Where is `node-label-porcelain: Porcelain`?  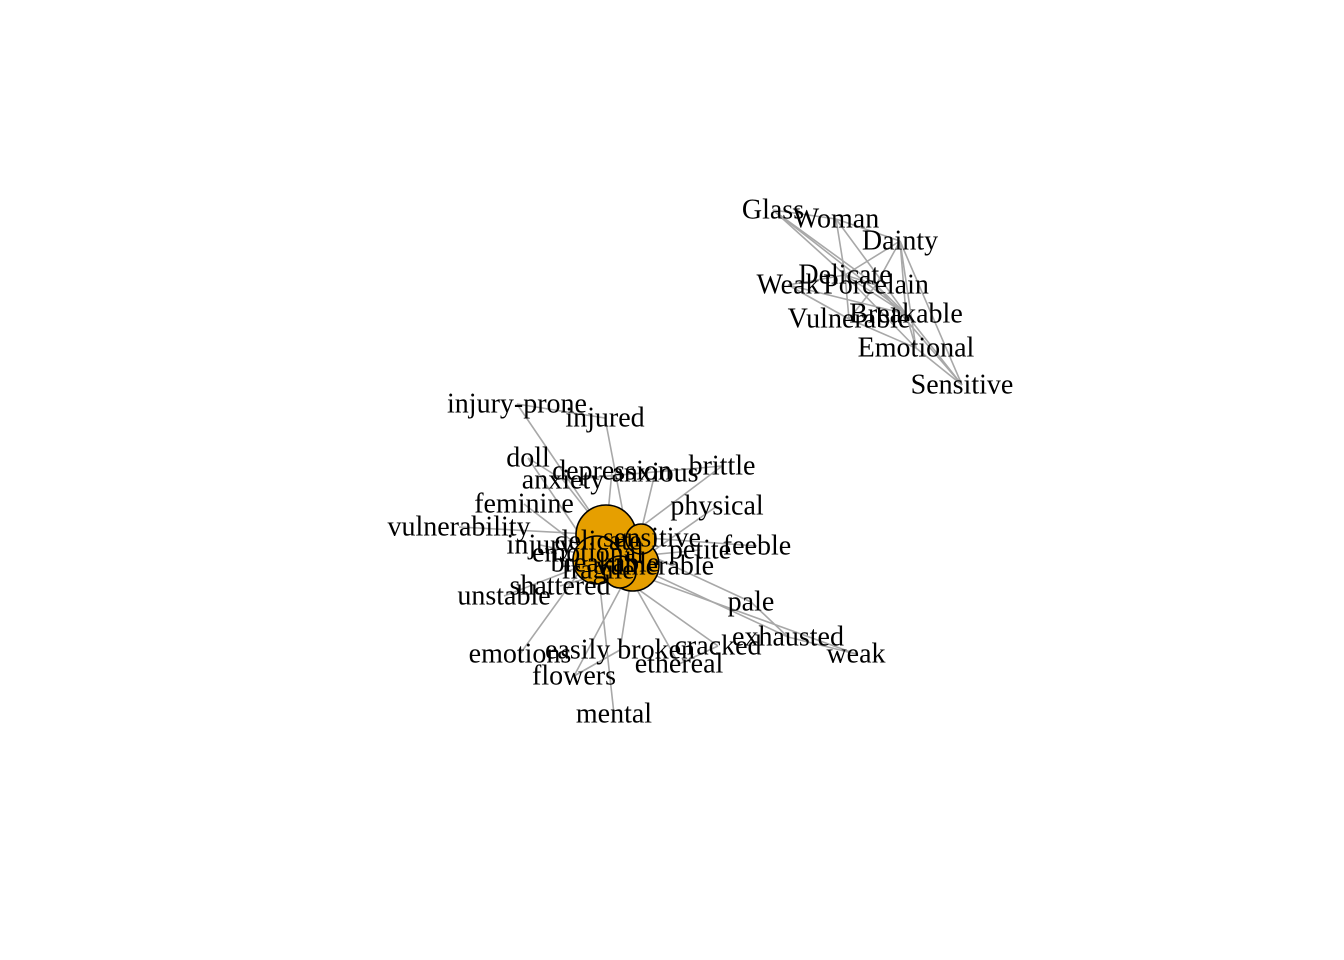
node-label-porcelain: Porcelain is located at coordinates (876, 285).